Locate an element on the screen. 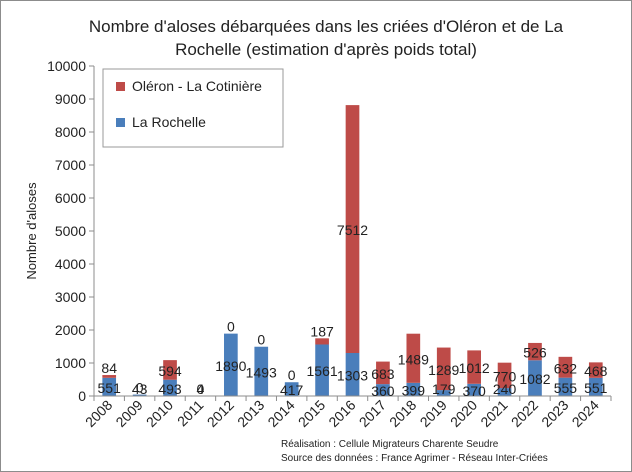  x-tick-label: 2015 is located at coordinates (311, 413).